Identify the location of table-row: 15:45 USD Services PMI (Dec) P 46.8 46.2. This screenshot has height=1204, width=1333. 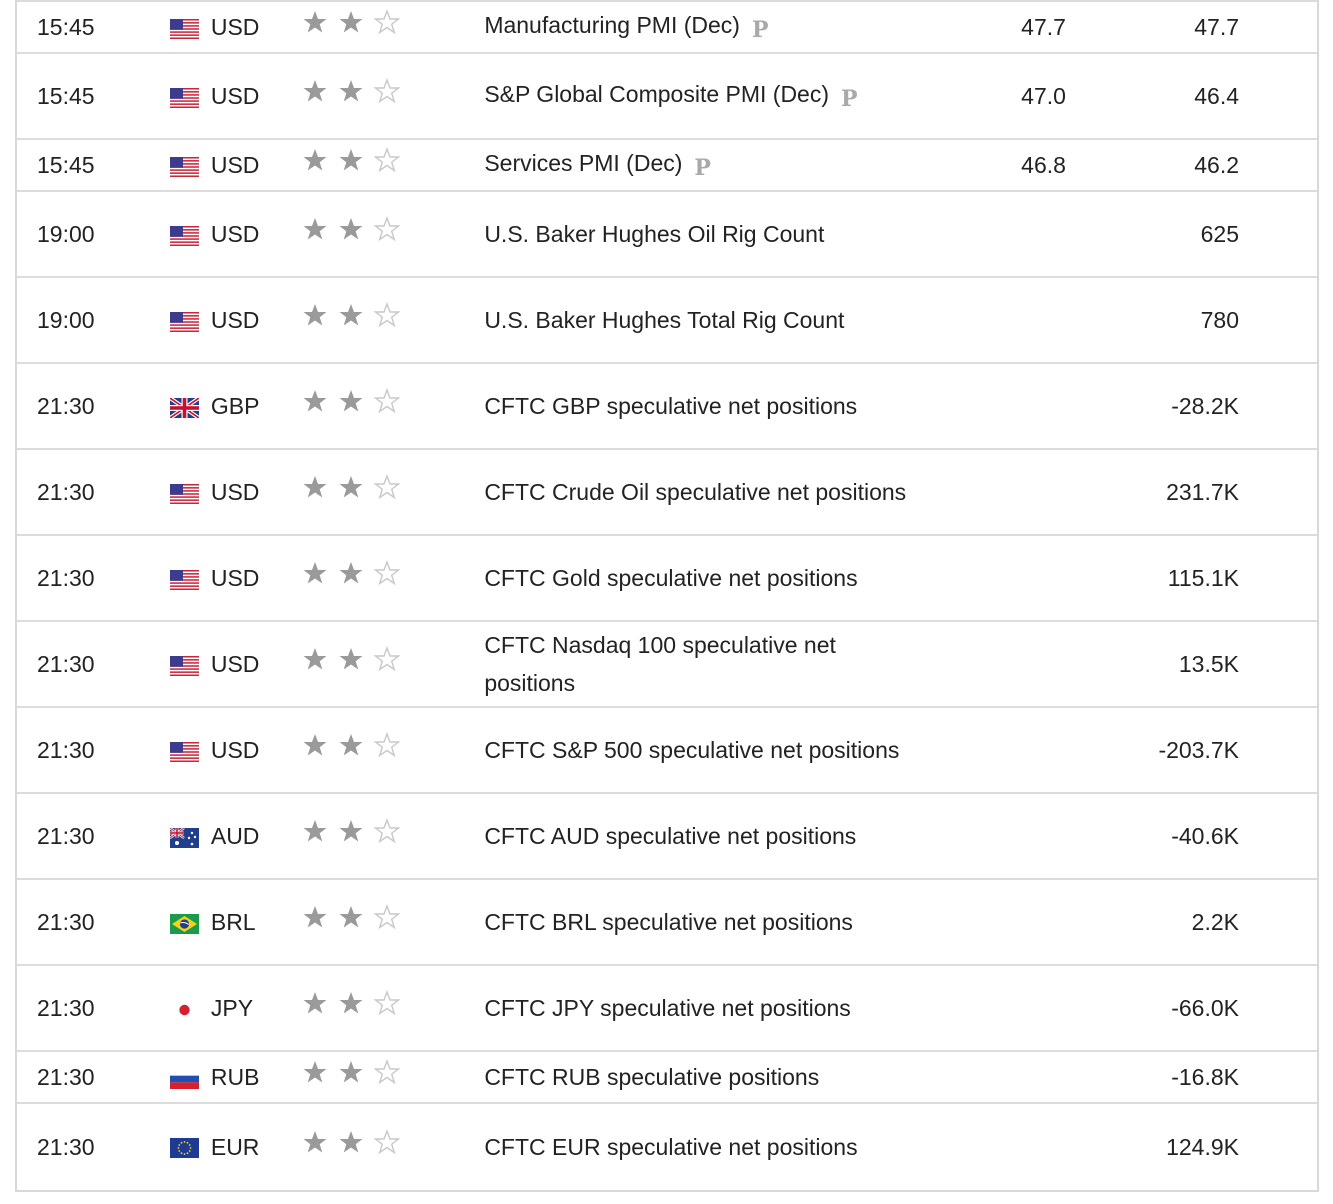
(667, 165).